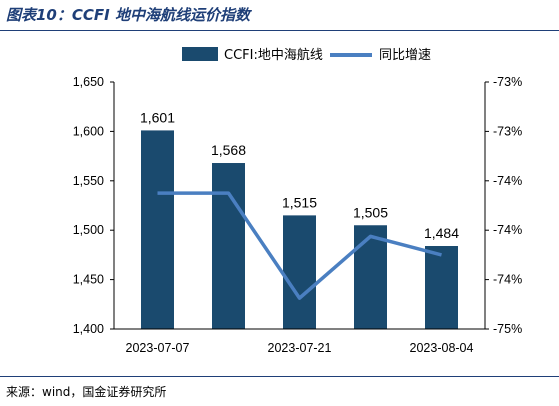 Image resolution: width=559 pixels, height=406 pixels. I want to click on yoy-line, so click(299, 245).